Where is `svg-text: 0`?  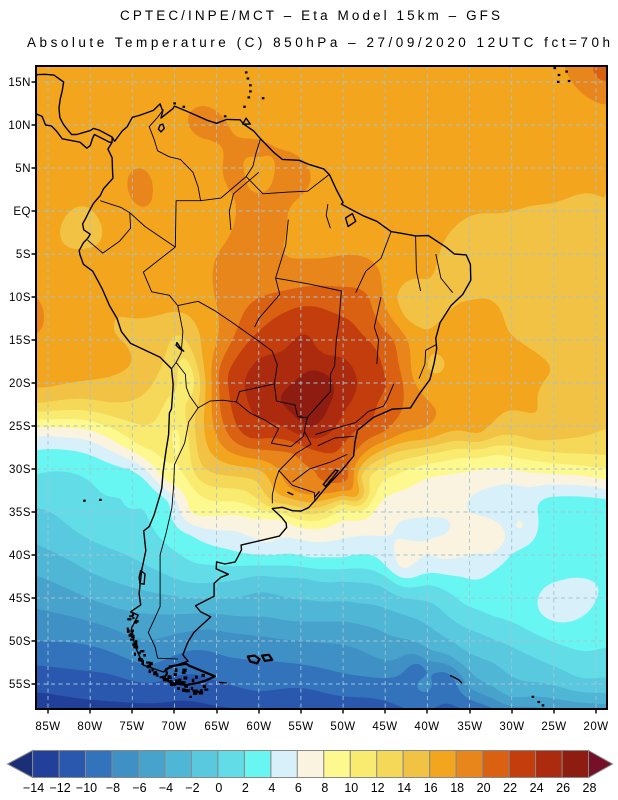
svg-text: 0 is located at coordinates (218, 788).